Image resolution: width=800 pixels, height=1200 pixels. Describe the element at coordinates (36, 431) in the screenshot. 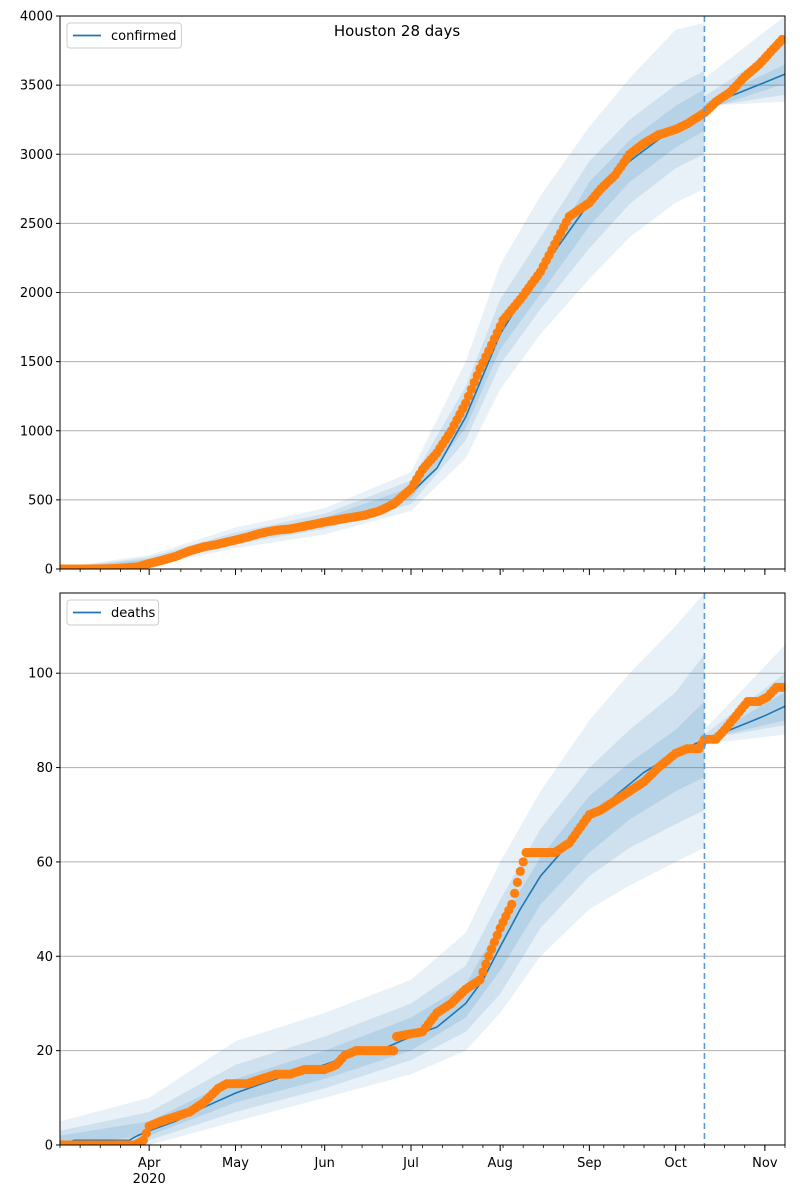

I see `y-tick-label: 1000` at that location.